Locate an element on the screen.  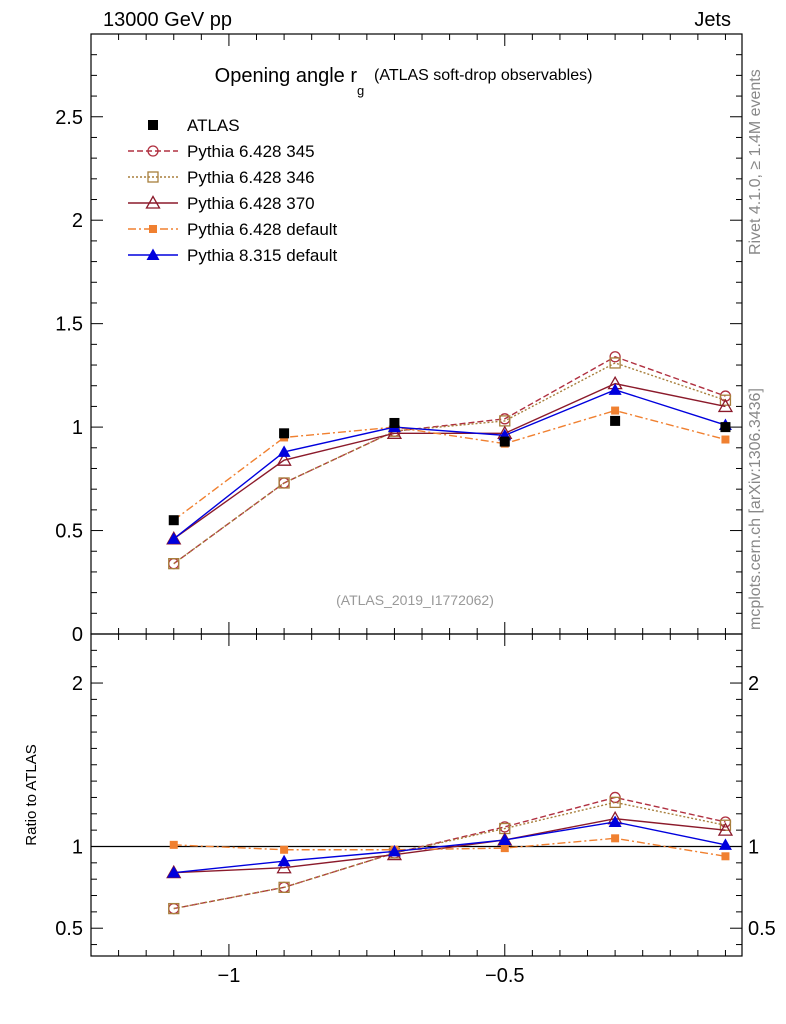
legend-label-atlas: ATLAS is located at coordinates (213, 125).